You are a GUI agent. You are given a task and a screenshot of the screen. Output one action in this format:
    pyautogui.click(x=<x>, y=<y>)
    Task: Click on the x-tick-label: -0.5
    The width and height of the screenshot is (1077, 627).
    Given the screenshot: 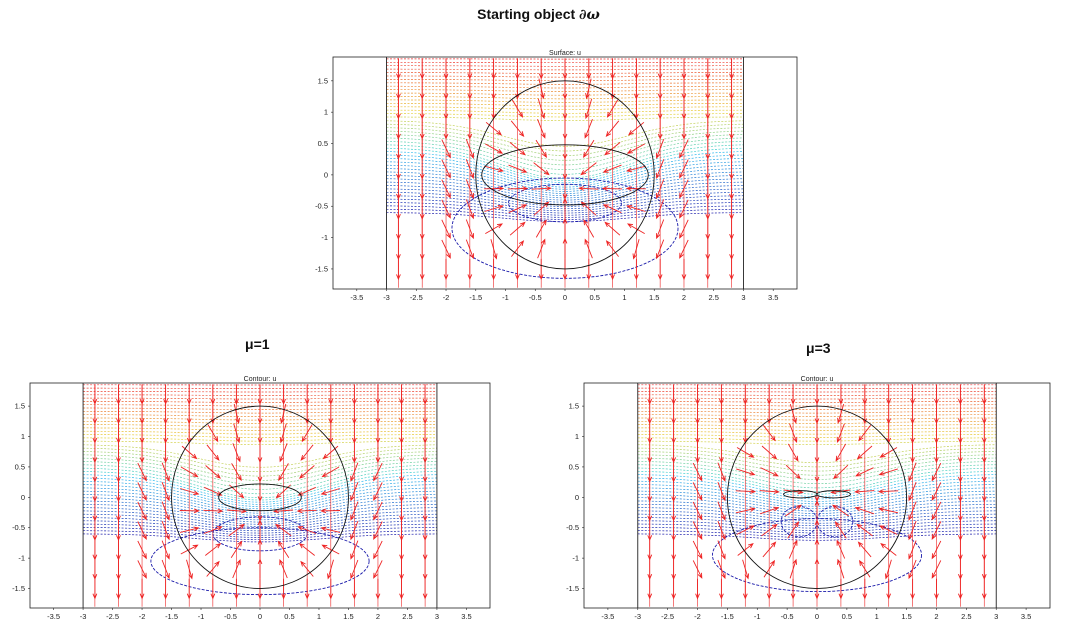 What is the action you would take?
    pyautogui.click(x=230, y=616)
    